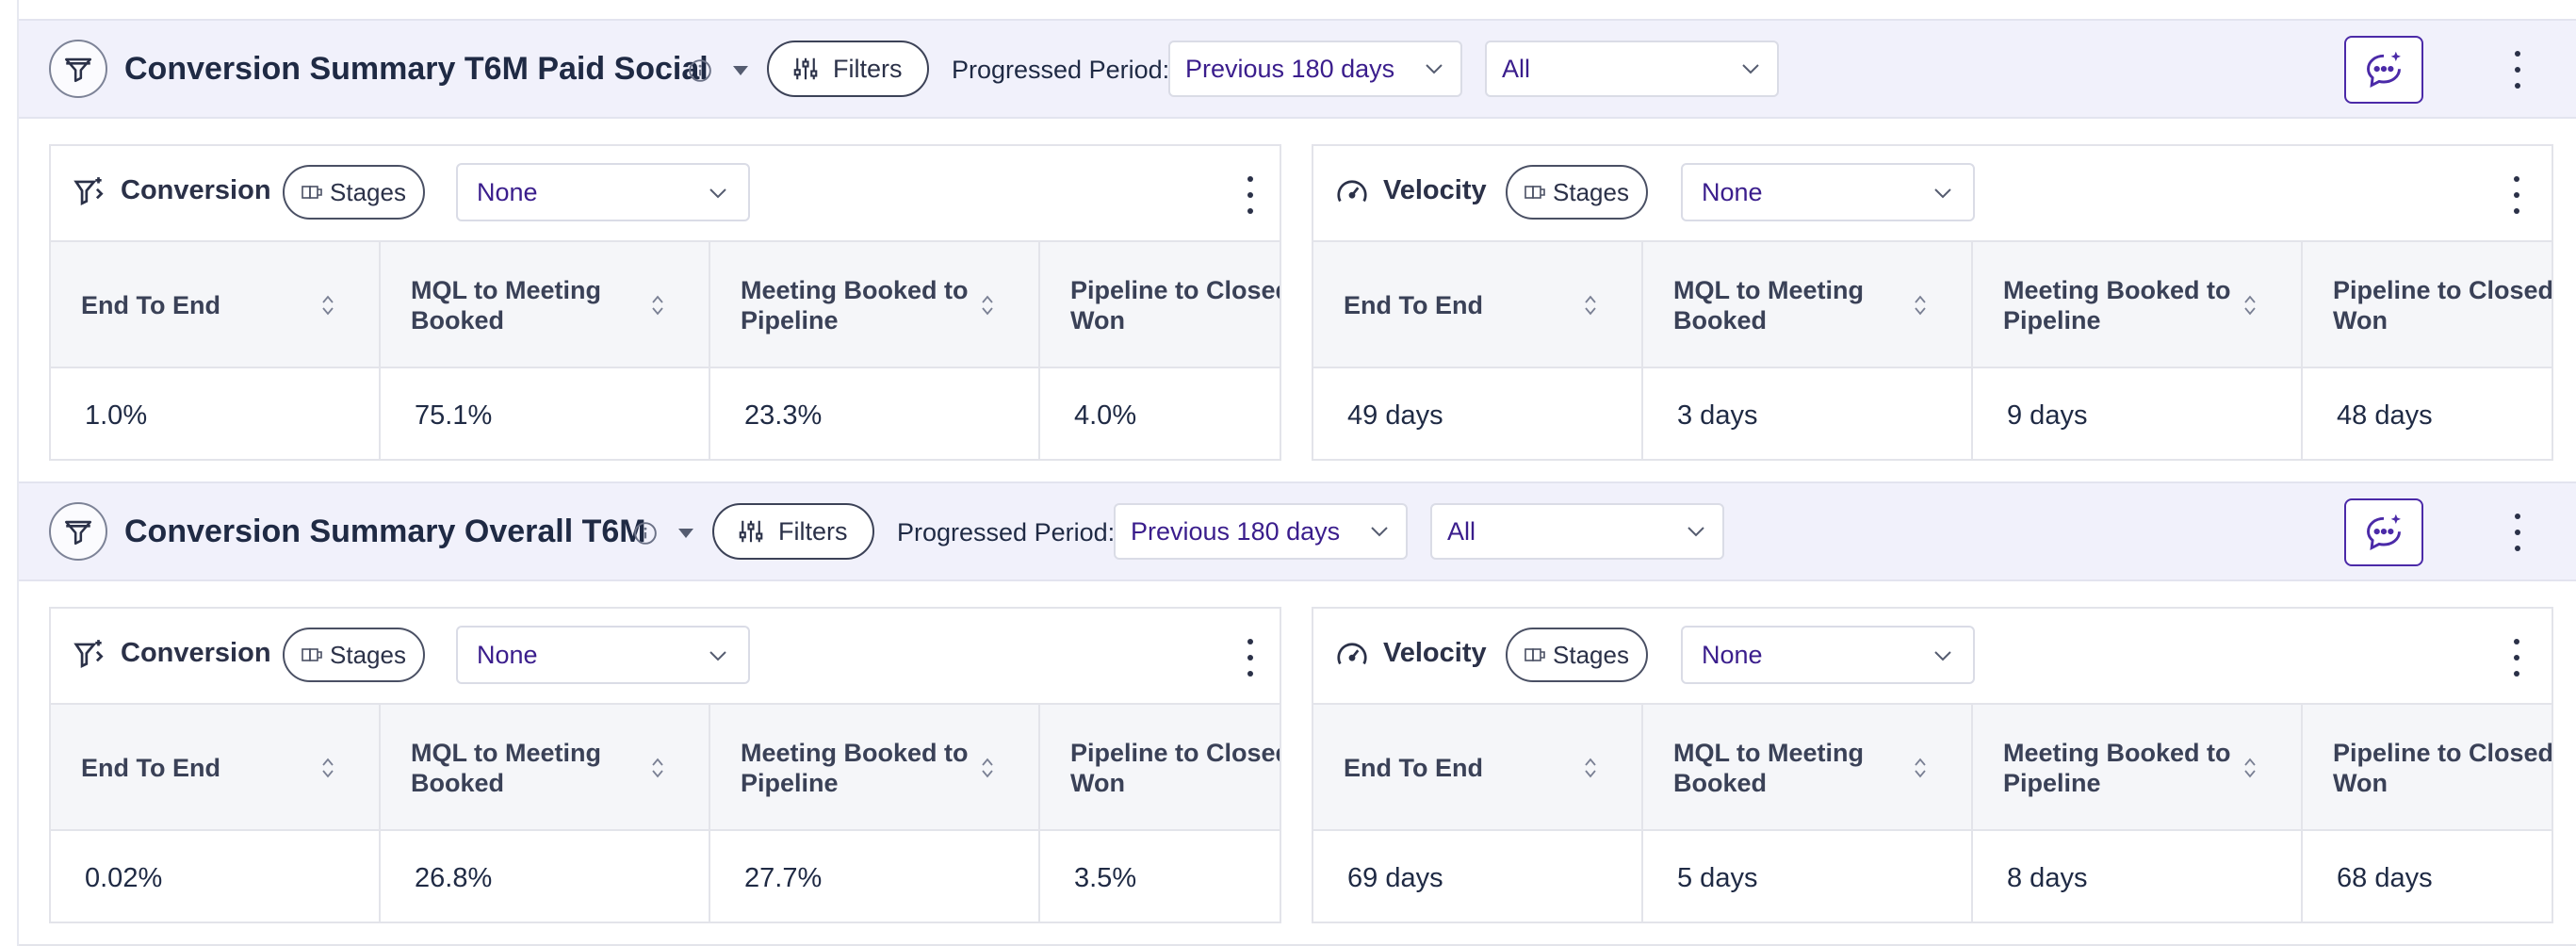 Image resolution: width=2576 pixels, height=946 pixels. I want to click on scope-select-value: All, so click(1461, 531).